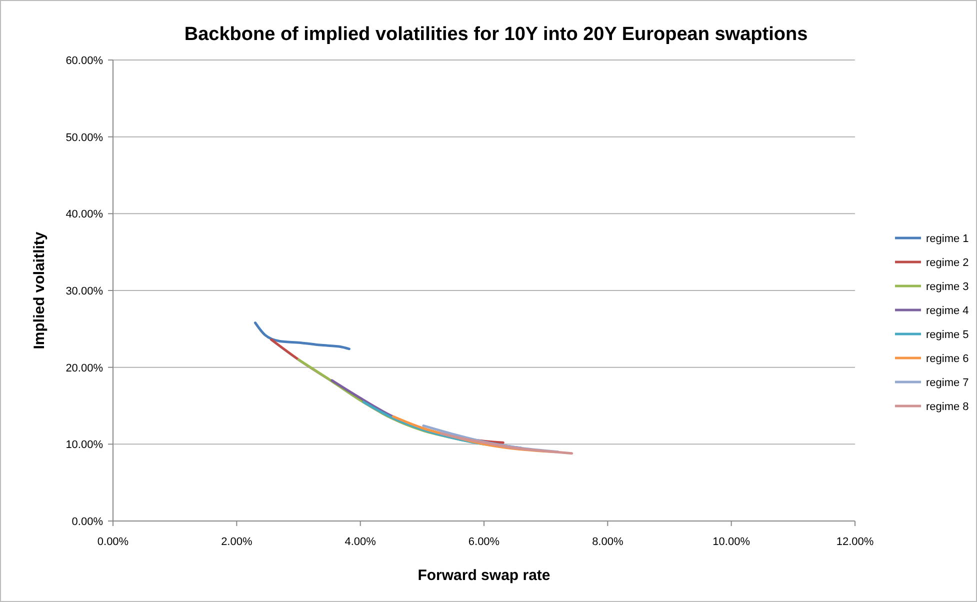 This screenshot has height=602, width=977. I want to click on chart-title: Backbone of implied volatilities for 10Y into 20Y European swaptions, so click(496, 34).